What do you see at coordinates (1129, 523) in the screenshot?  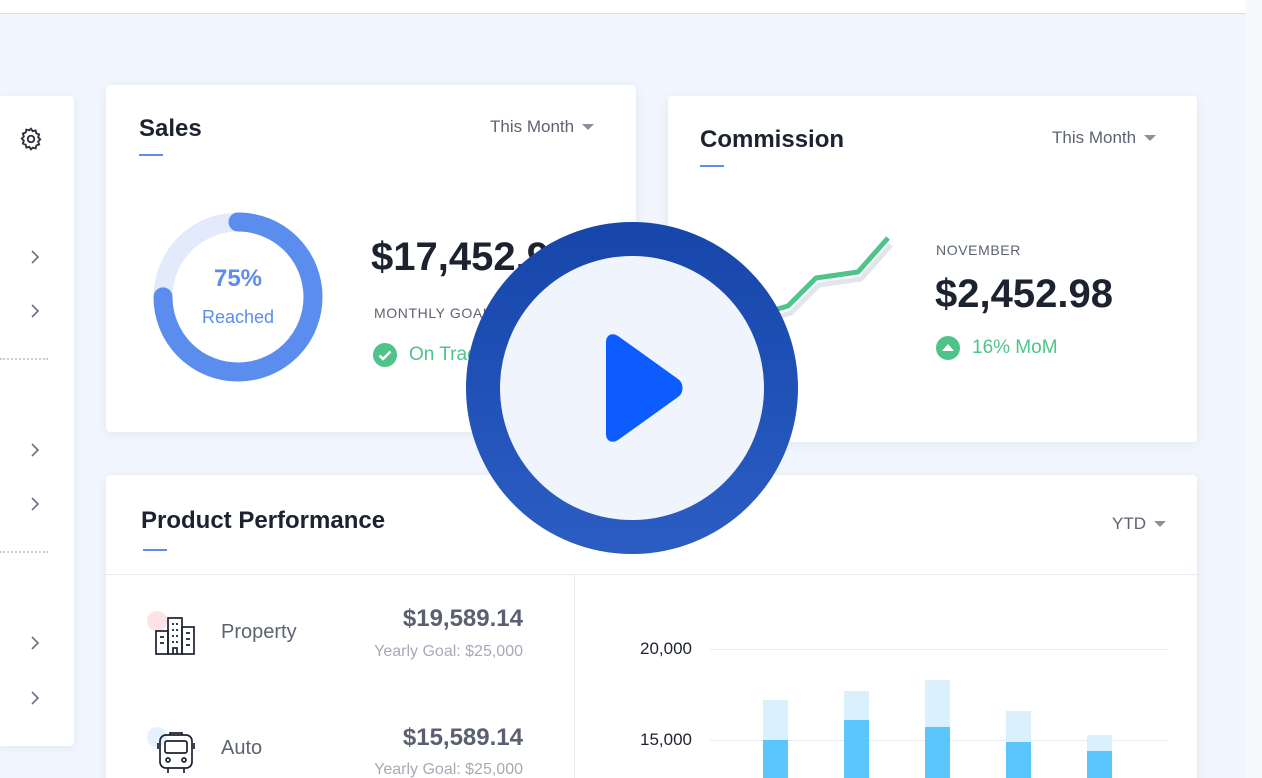 I see `dropdown-label: YTD` at bounding box center [1129, 523].